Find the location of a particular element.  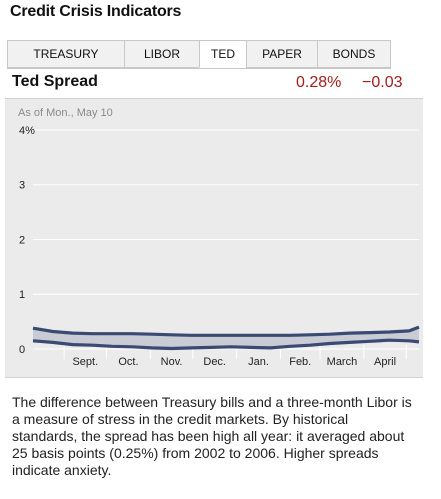

as-of-date: As of Mon., May 10 is located at coordinates (65, 113).